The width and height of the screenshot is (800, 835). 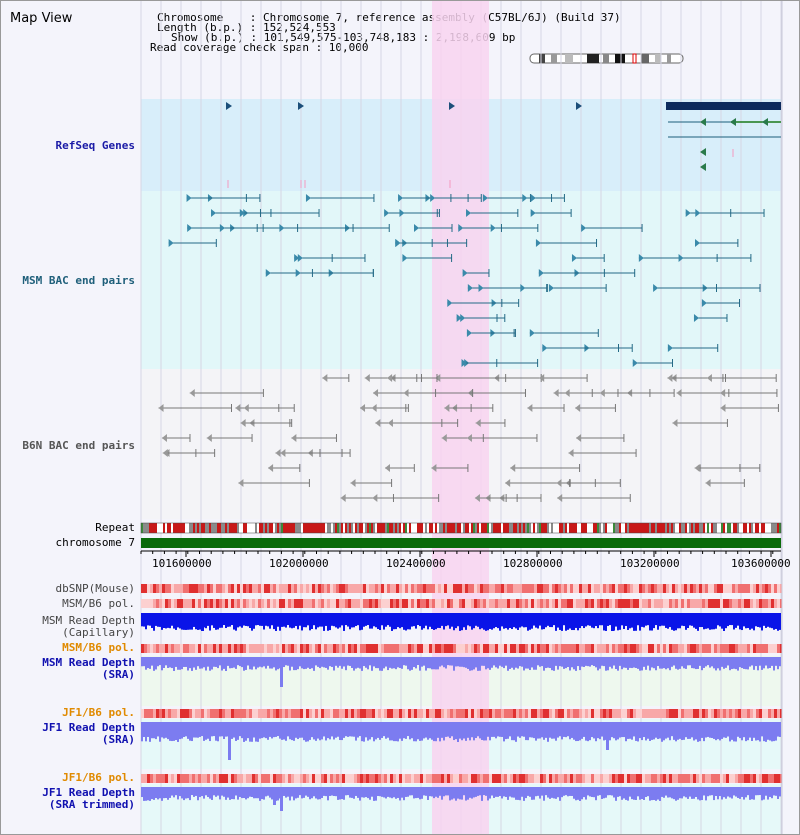 What do you see at coordinates (41, 18) in the screenshot?
I see `view-title: Map View` at bounding box center [41, 18].